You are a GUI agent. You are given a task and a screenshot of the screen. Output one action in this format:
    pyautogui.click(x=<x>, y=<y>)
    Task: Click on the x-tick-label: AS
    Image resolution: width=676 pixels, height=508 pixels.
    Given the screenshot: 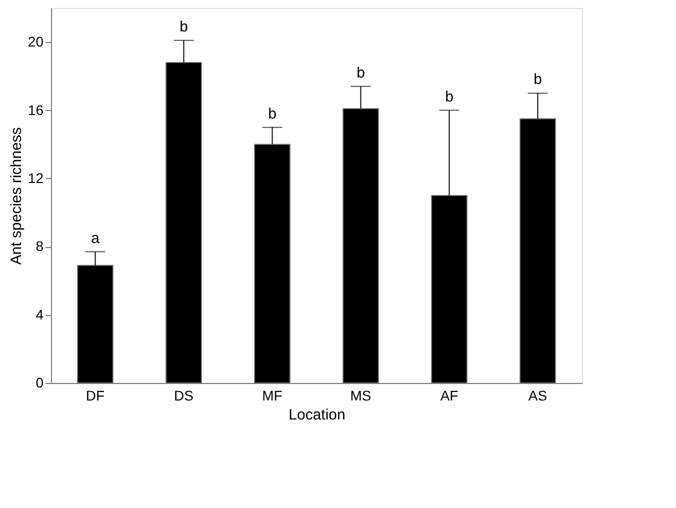 What is the action you would take?
    pyautogui.click(x=538, y=396)
    